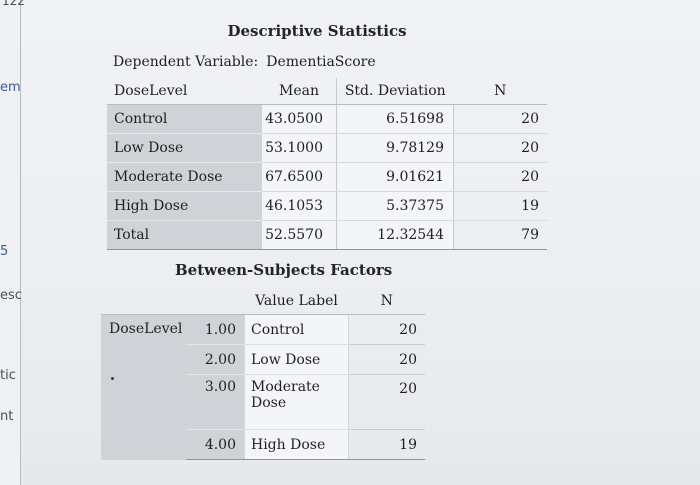 This screenshot has width=700, height=485. I want to click on mean-cell: 53.1000, so click(299, 148).